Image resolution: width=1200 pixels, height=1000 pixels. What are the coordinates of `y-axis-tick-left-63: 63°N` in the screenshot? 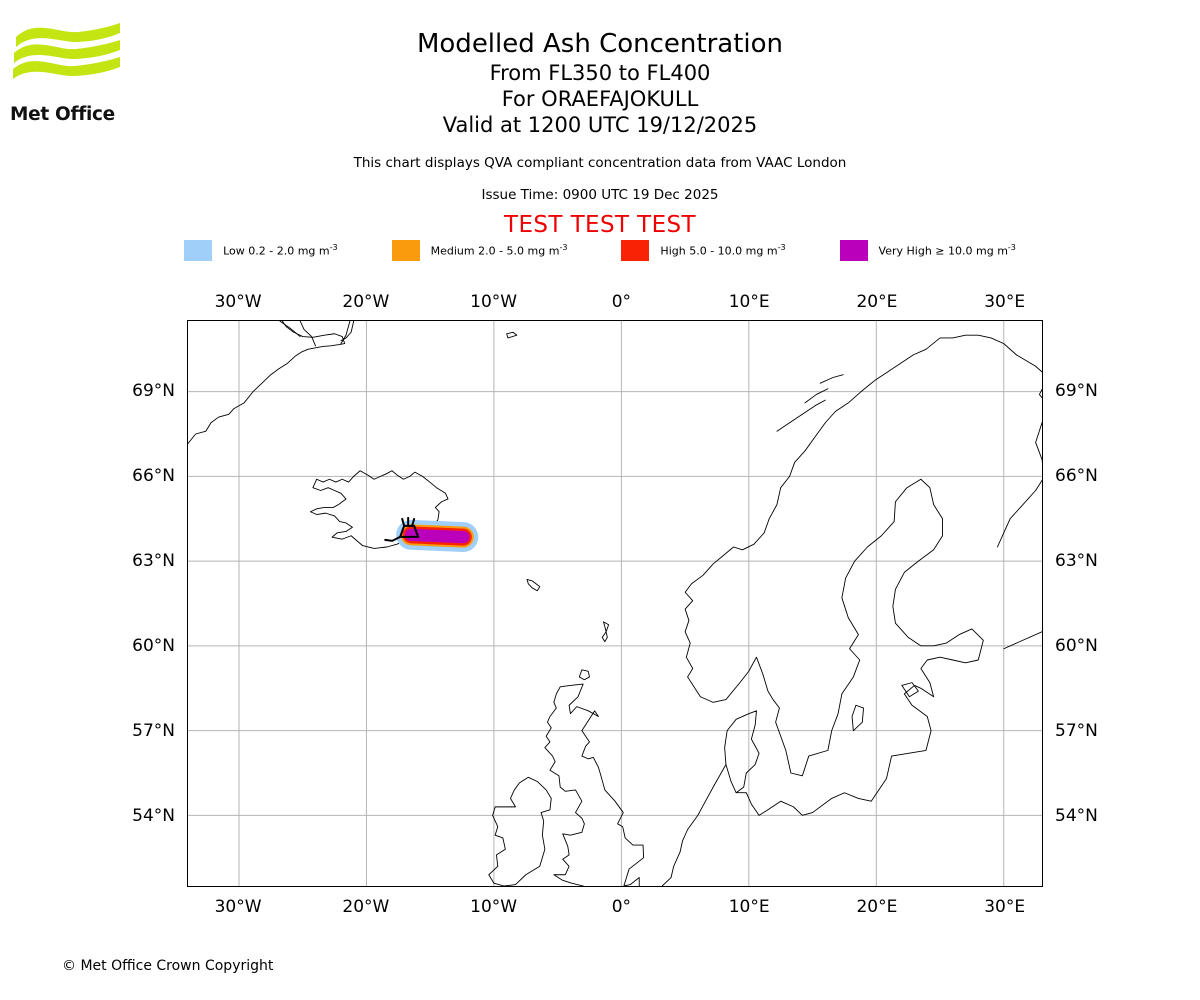 It's located at (153, 560).